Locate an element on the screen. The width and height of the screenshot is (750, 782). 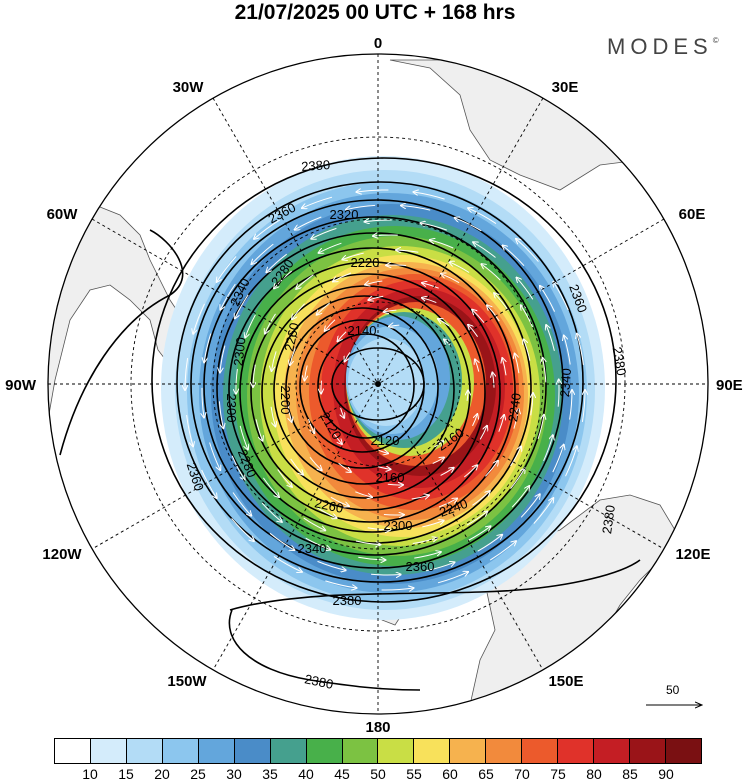
lon-label-180: 180 is located at coordinates (377, 727).